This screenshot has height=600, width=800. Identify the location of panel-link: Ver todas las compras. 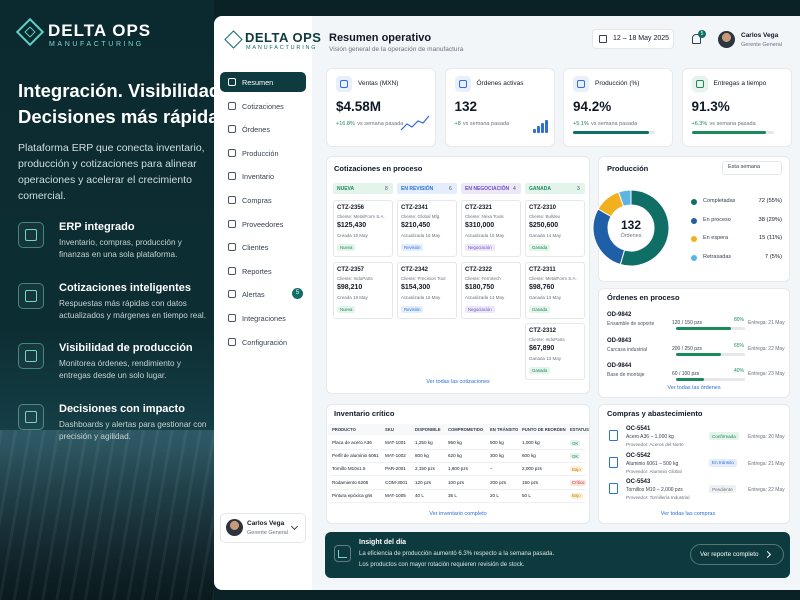
(688, 514).